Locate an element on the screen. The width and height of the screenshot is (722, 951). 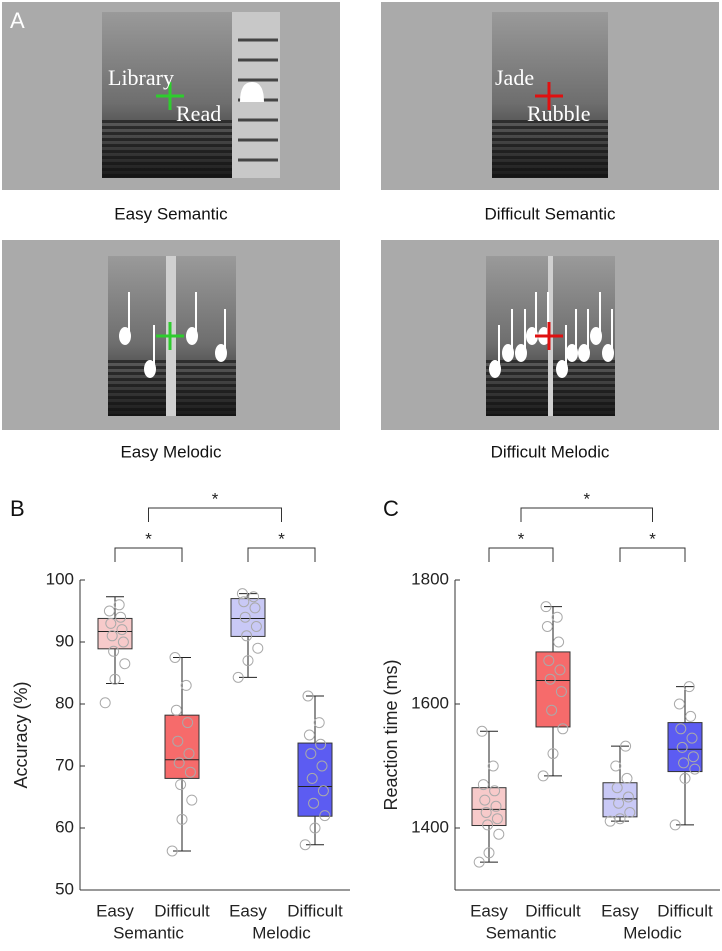
group-label: Melodic is located at coordinates (652, 932).